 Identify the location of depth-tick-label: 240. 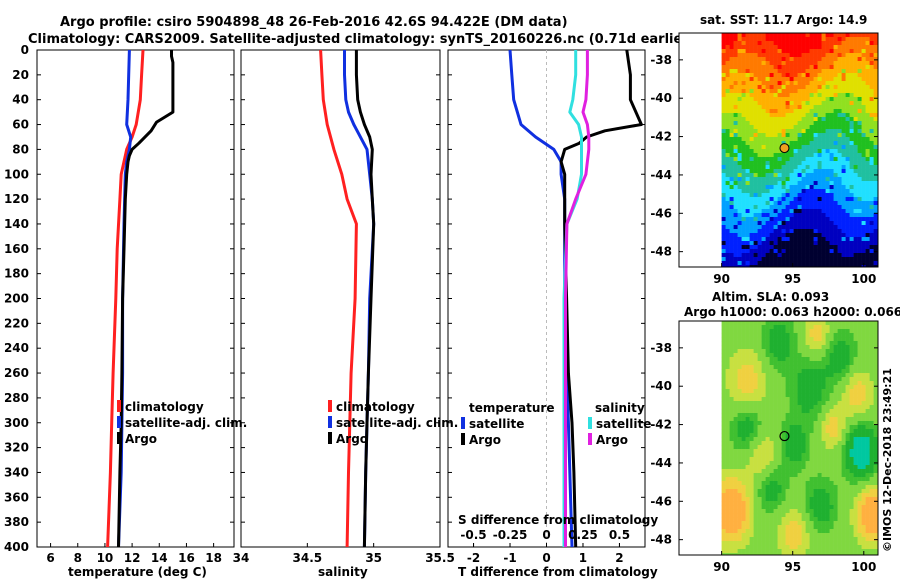
(16, 348).